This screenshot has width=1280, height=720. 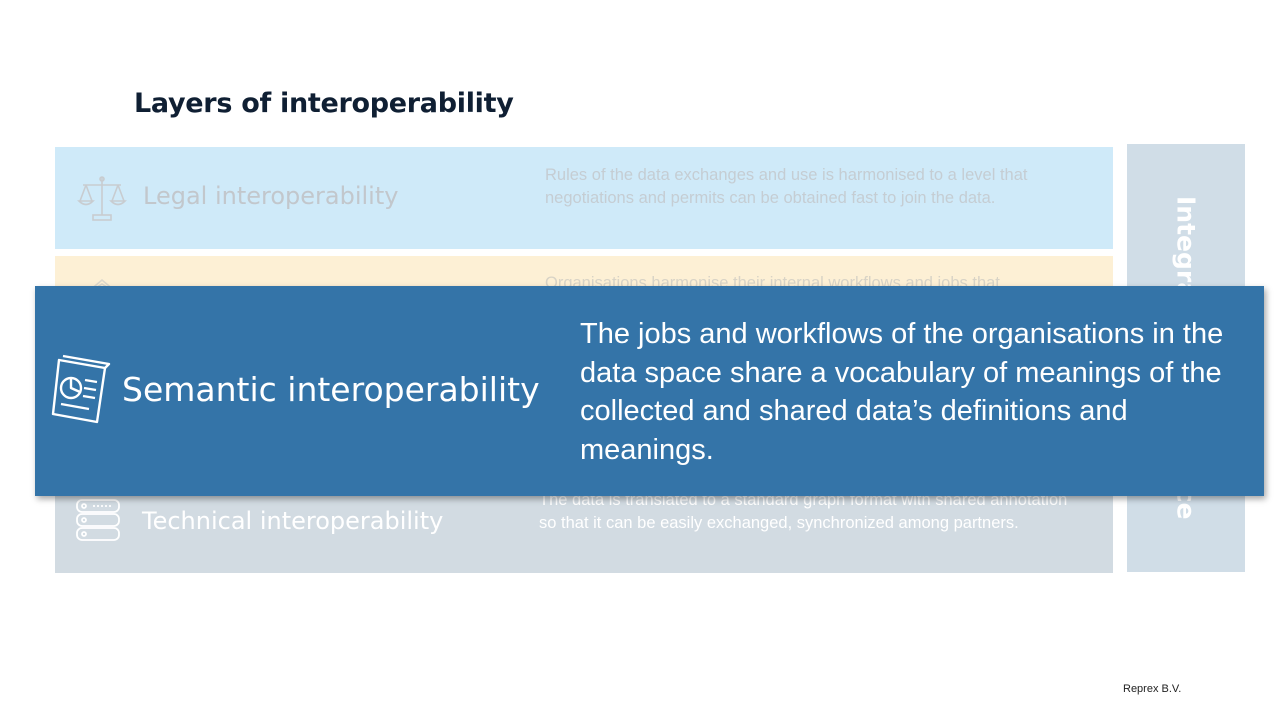 What do you see at coordinates (102, 200) in the screenshot?
I see `scales-icon` at bounding box center [102, 200].